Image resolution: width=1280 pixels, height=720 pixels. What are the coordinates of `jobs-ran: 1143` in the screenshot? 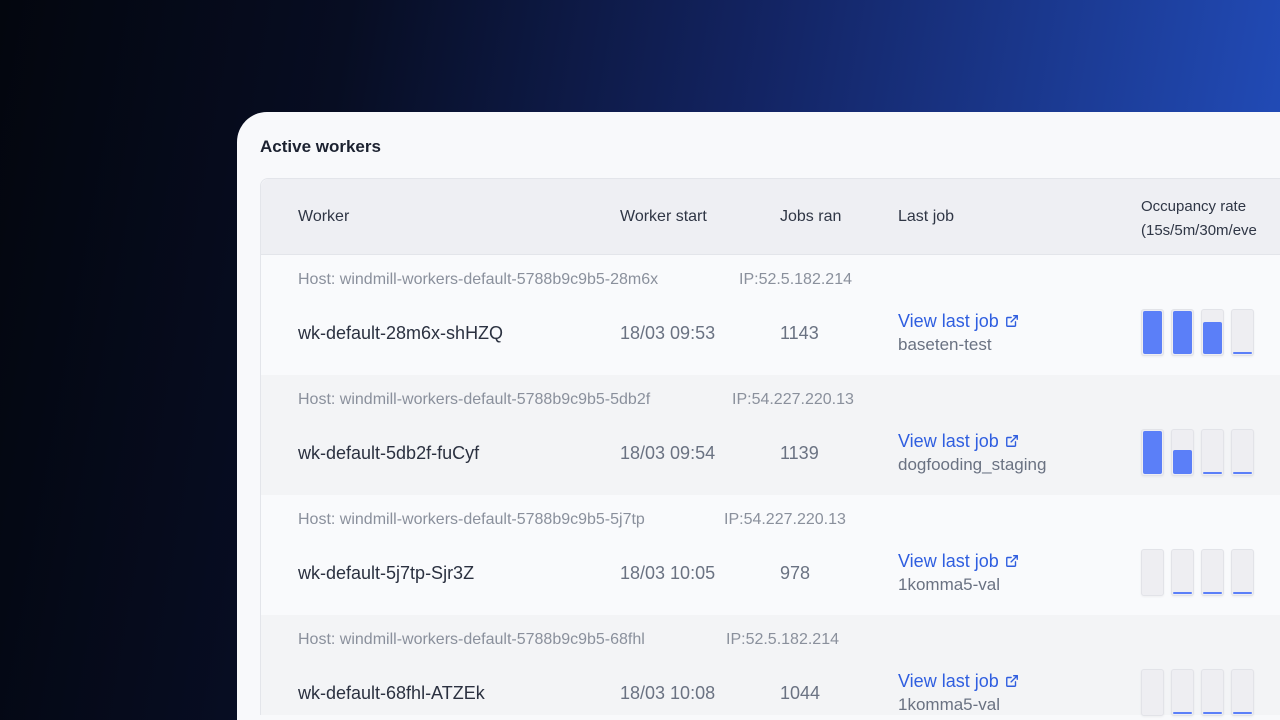 It's located at (799, 333).